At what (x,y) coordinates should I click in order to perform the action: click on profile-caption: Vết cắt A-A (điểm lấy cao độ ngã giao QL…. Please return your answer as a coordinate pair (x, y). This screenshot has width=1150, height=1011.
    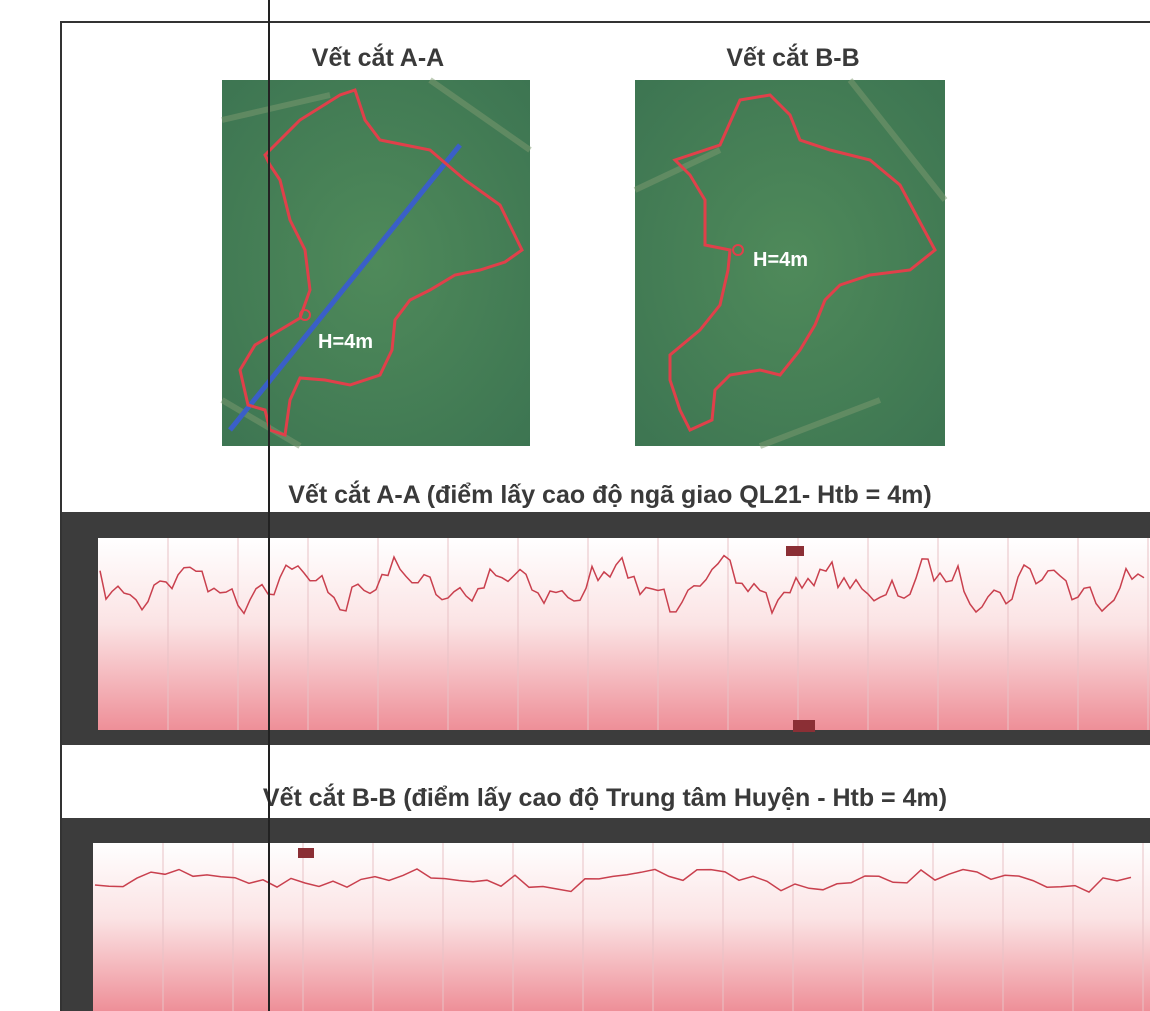
    Looking at the image, I should click on (609, 494).